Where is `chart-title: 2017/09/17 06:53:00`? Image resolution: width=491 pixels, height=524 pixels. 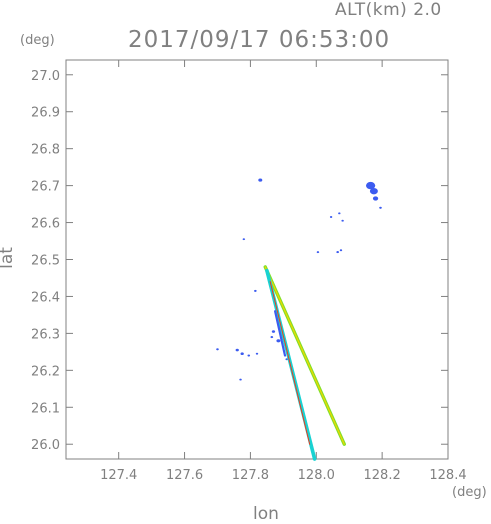
chart-title: 2017/09/17 06:53:00 is located at coordinates (259, 40).